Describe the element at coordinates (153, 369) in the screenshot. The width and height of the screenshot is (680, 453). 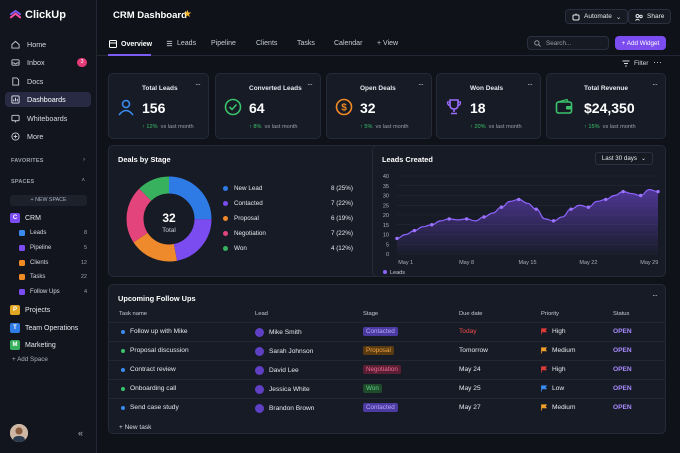
I see `task-name: Contract review` at that location.